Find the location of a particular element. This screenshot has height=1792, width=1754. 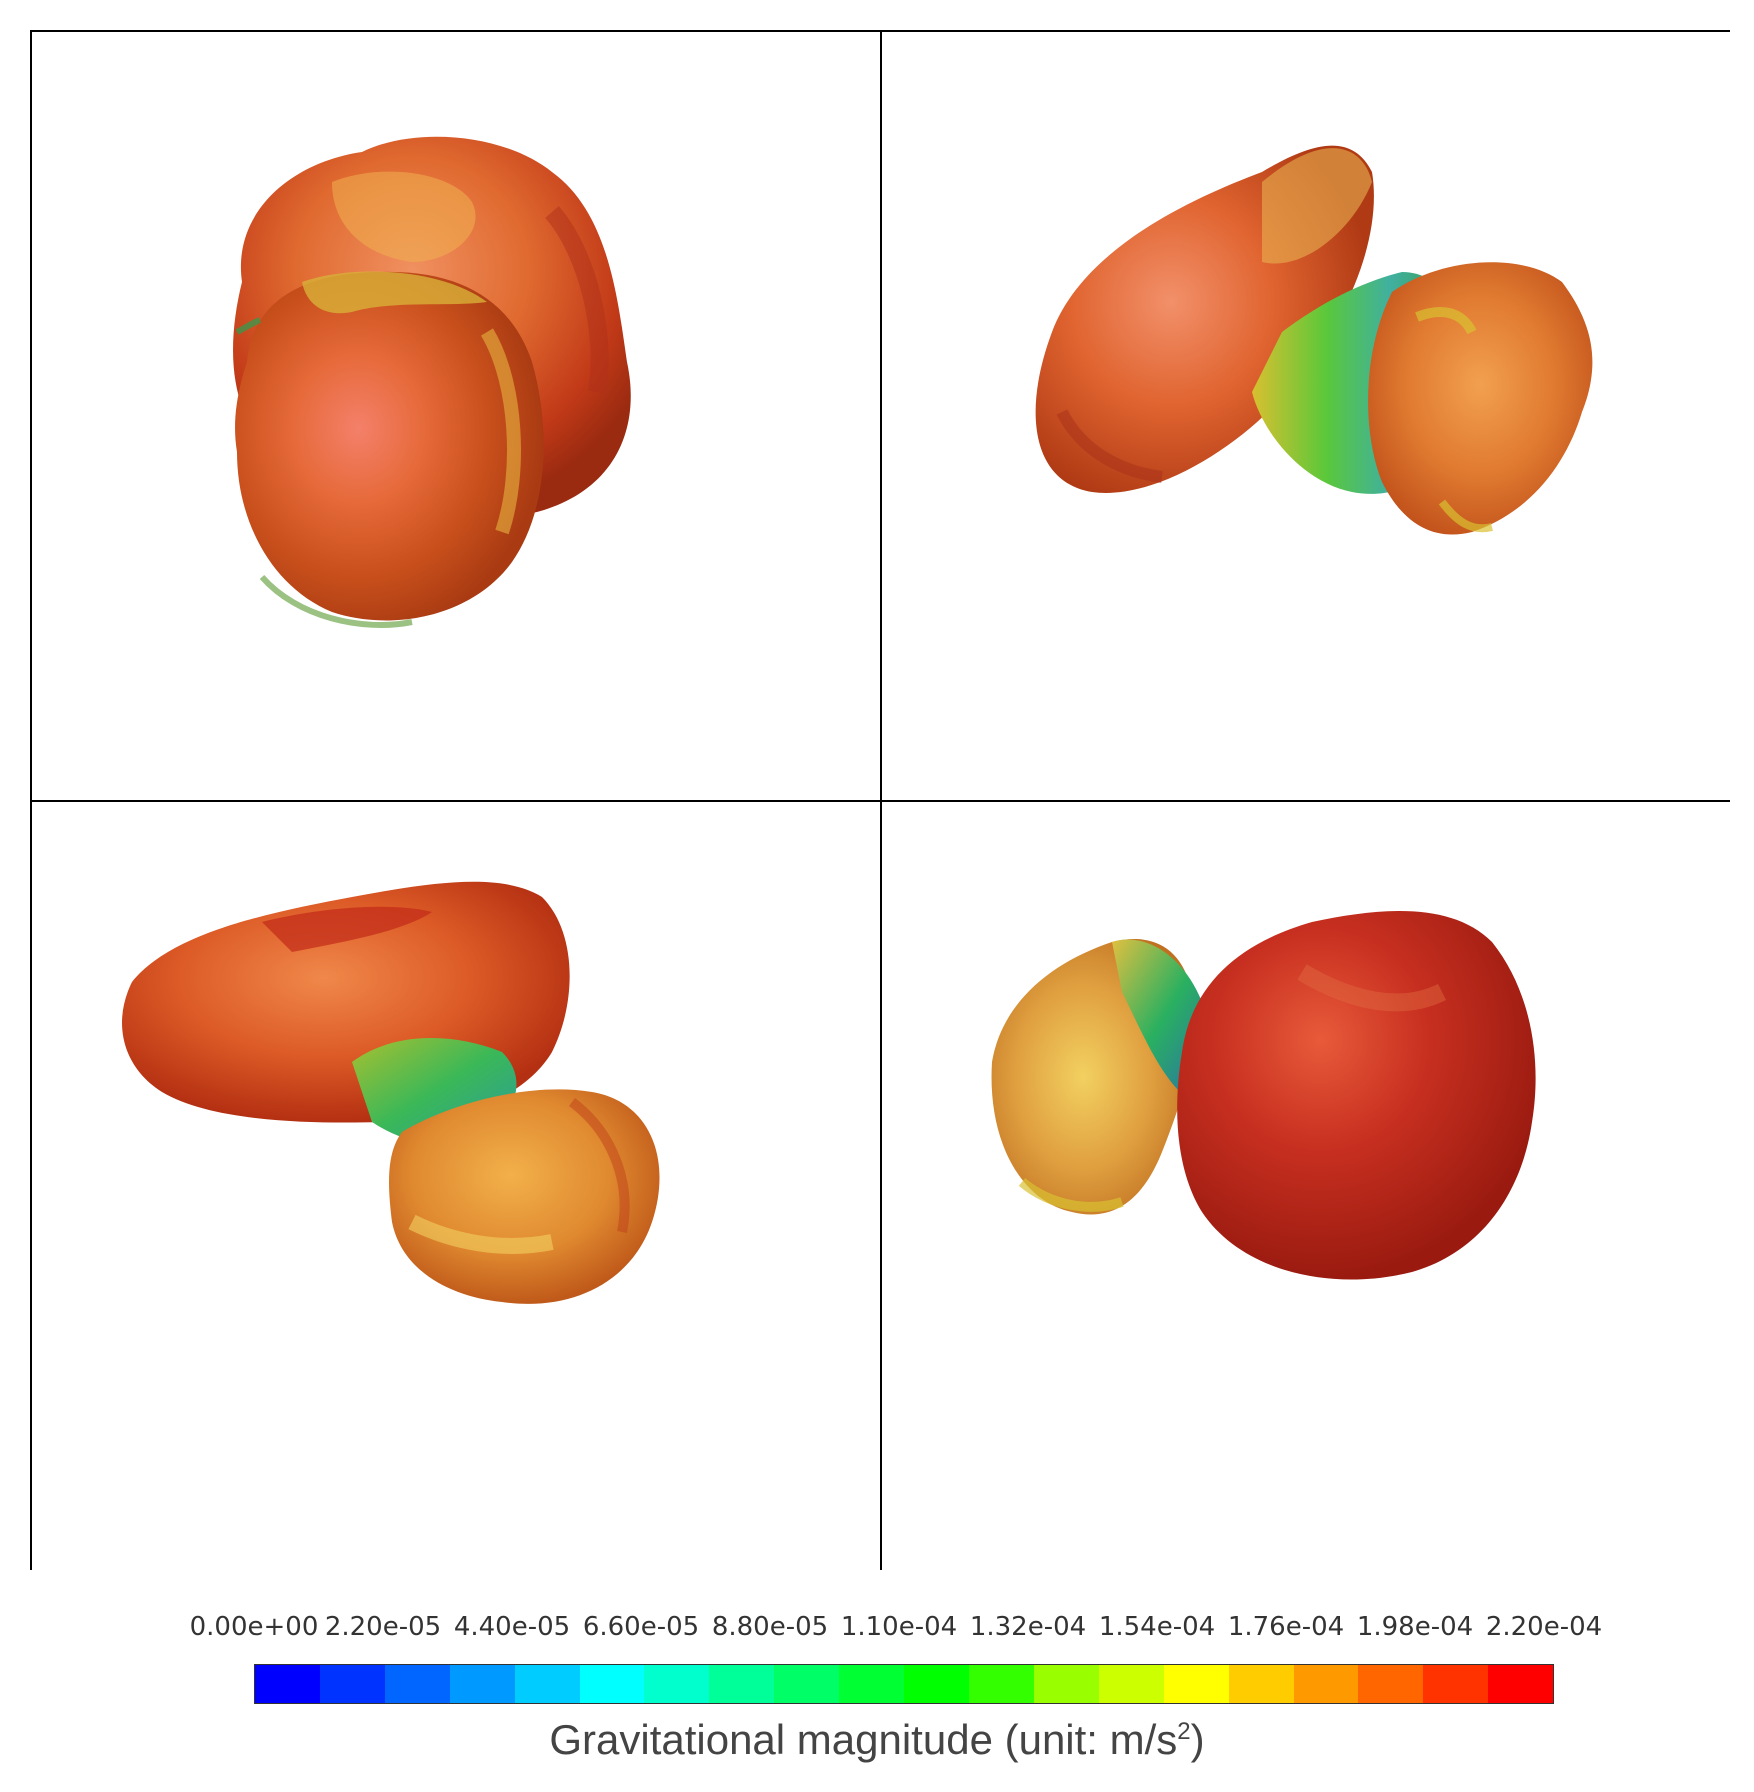

comet-view-4-image is located at coordinates (1263, 1095).